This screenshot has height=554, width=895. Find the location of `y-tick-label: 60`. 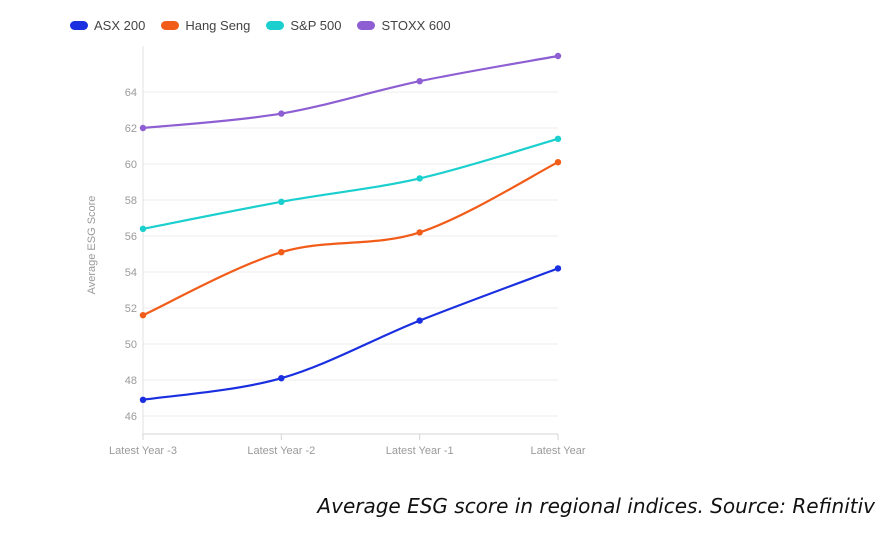

y-tick-label: 60 is located at coordinates (131, 165).